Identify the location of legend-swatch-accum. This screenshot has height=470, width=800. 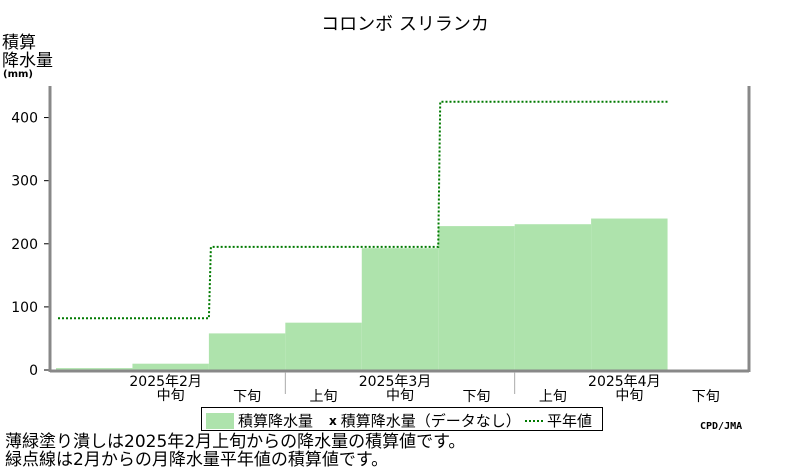
(220, 420).